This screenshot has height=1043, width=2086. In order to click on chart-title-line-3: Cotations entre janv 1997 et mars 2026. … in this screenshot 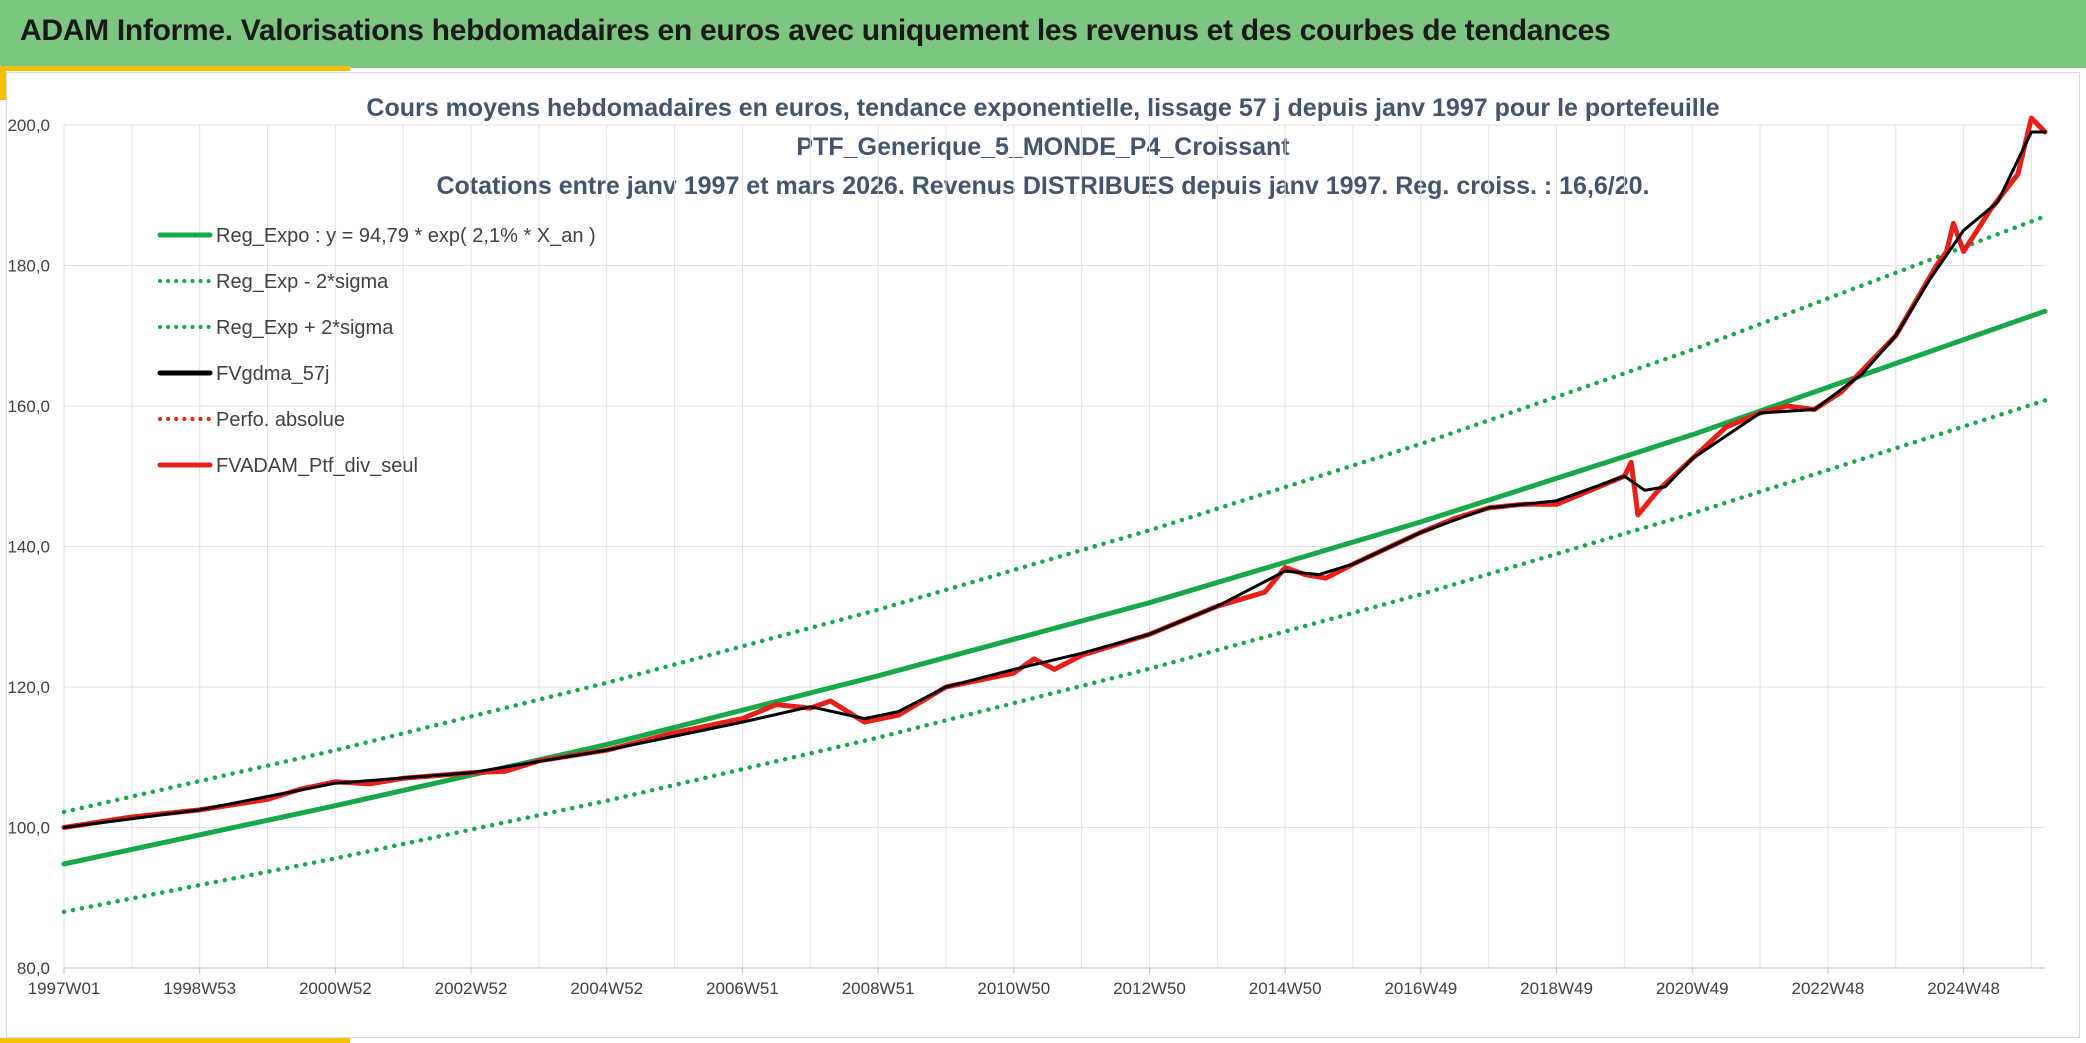, I will do `click(1043, 186)`.